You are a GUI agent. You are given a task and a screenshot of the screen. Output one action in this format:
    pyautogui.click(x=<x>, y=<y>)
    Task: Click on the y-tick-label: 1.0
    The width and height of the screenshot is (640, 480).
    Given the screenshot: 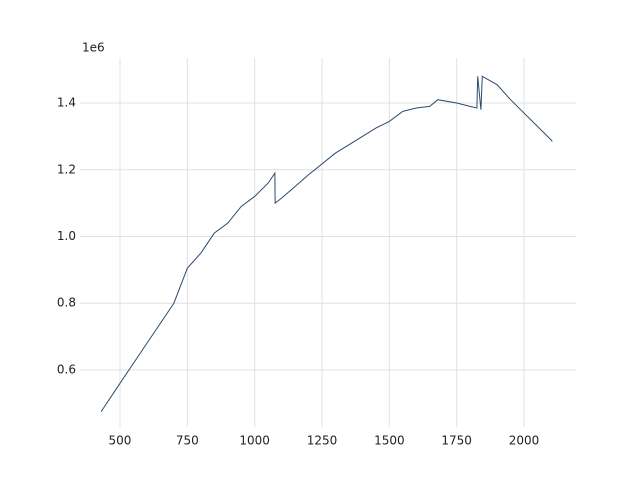 What is the action you would take?
    pyautogui.click(x=66, y=236)
    